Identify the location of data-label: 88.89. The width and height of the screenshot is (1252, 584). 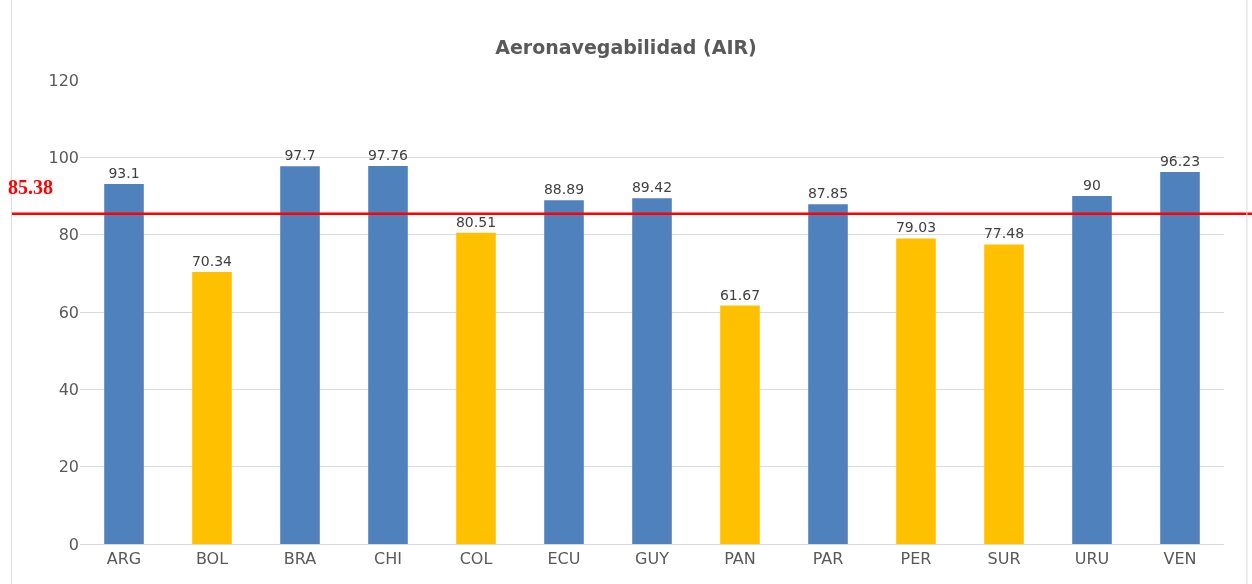
(564, 189).